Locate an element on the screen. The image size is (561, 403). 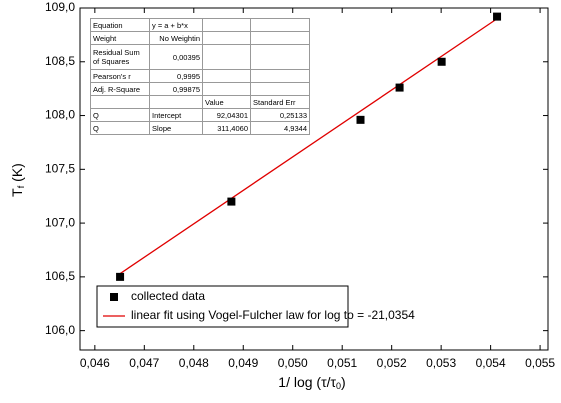
table-cell: Weight is located at coordinates (120, 38).